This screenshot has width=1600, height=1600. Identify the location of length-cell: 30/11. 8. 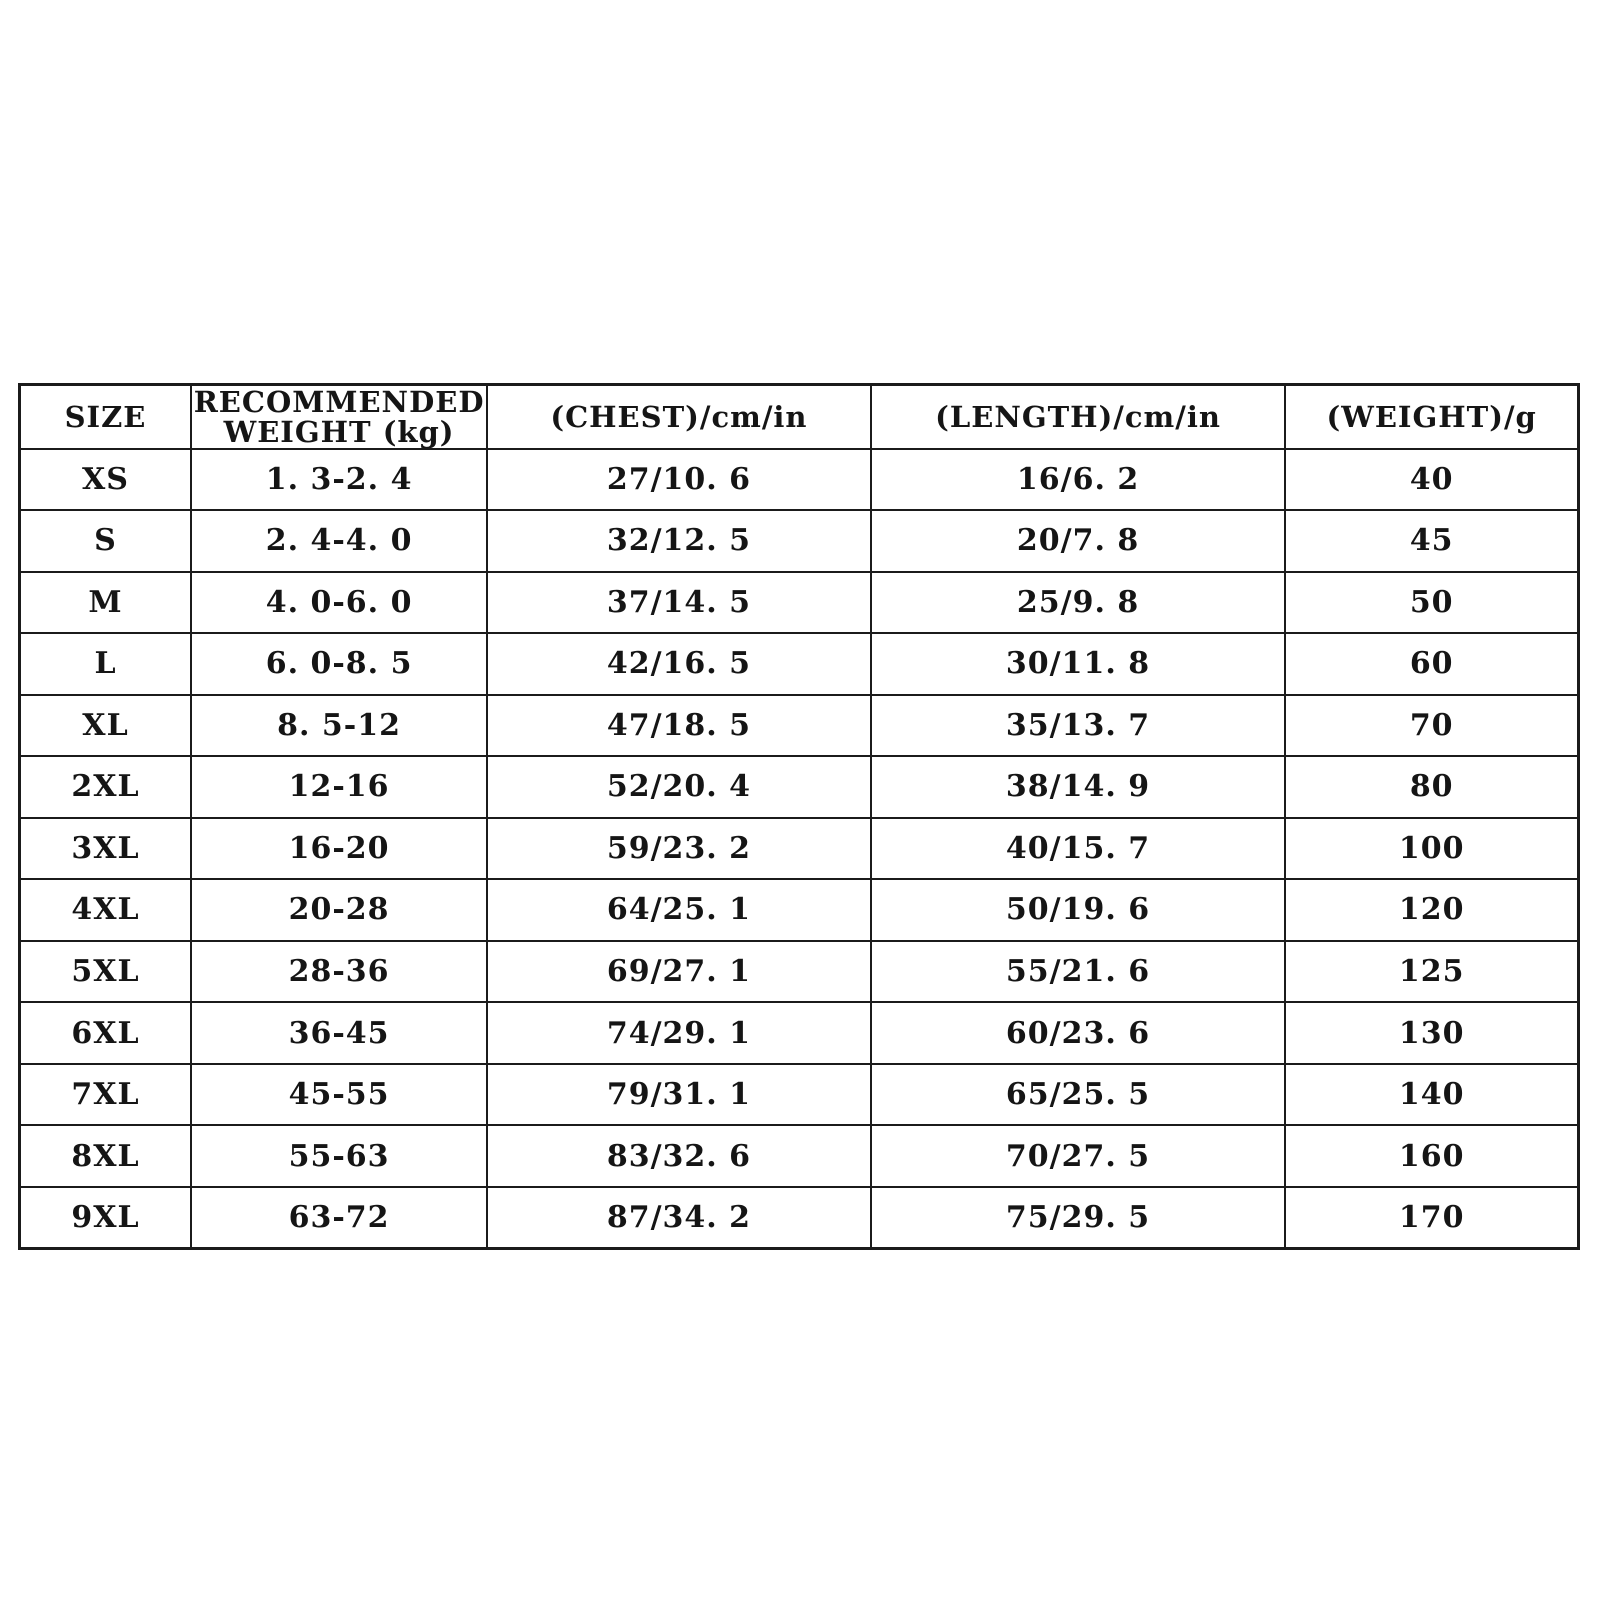
(1078, 664).